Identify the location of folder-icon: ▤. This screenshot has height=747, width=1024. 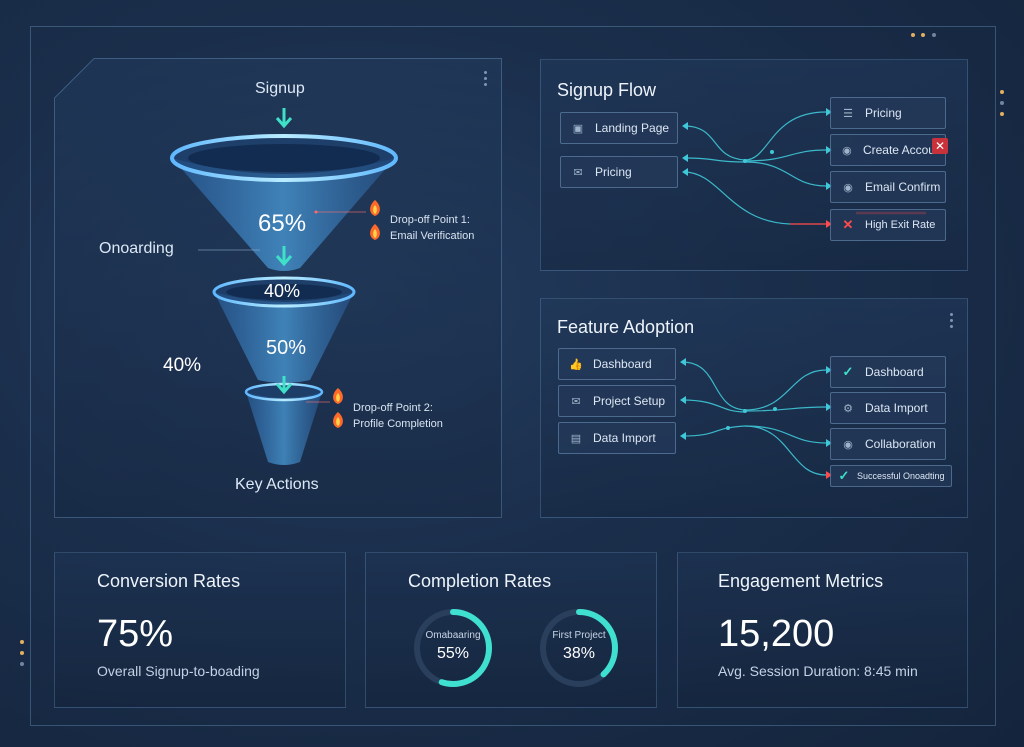
(576, 438).